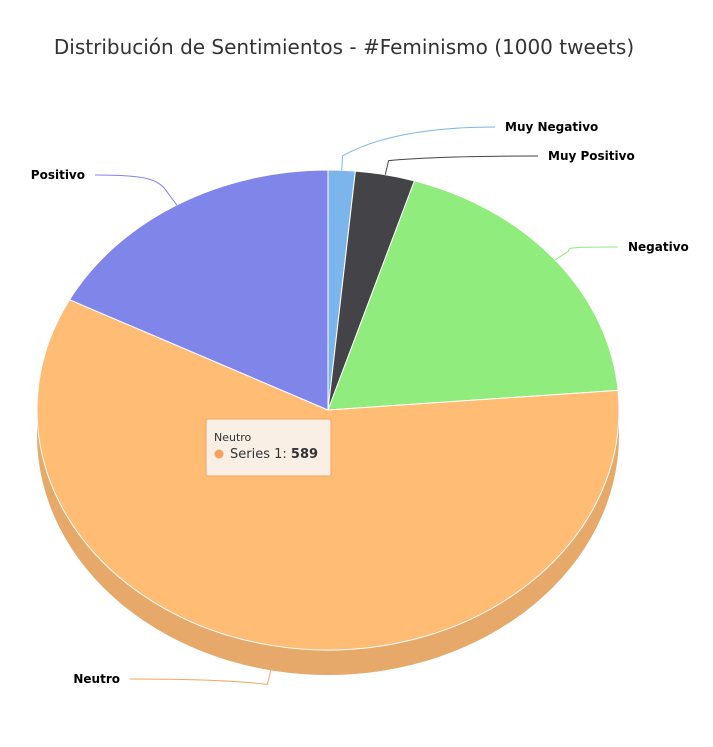 This screenshot has width=713, height=747. What do you see at coordinates (418, 148) in the screenshot?
I see `connector-muy-negativo` at bounding box center [418, 148].